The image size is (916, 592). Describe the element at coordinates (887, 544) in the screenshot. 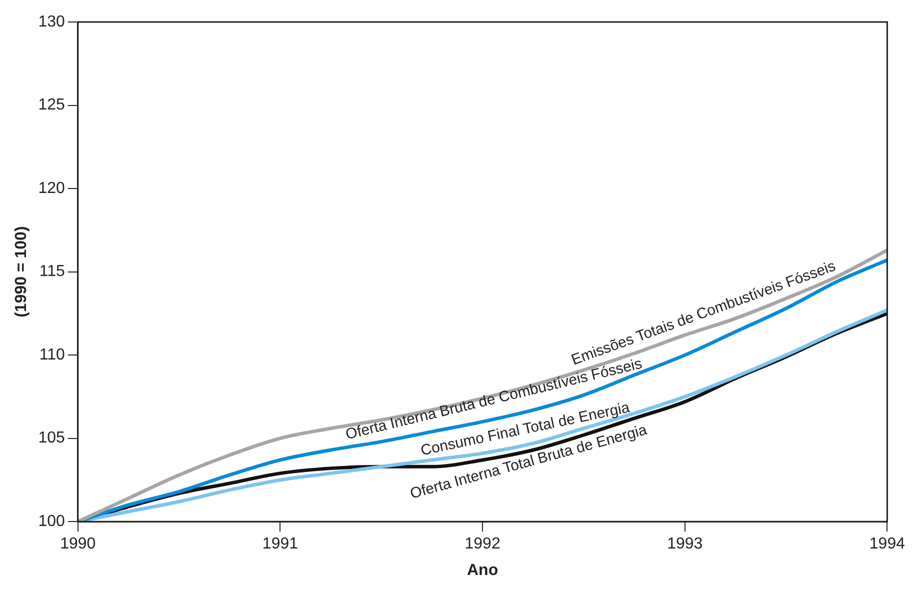

I see `x-tick-label: 1994` at that location.